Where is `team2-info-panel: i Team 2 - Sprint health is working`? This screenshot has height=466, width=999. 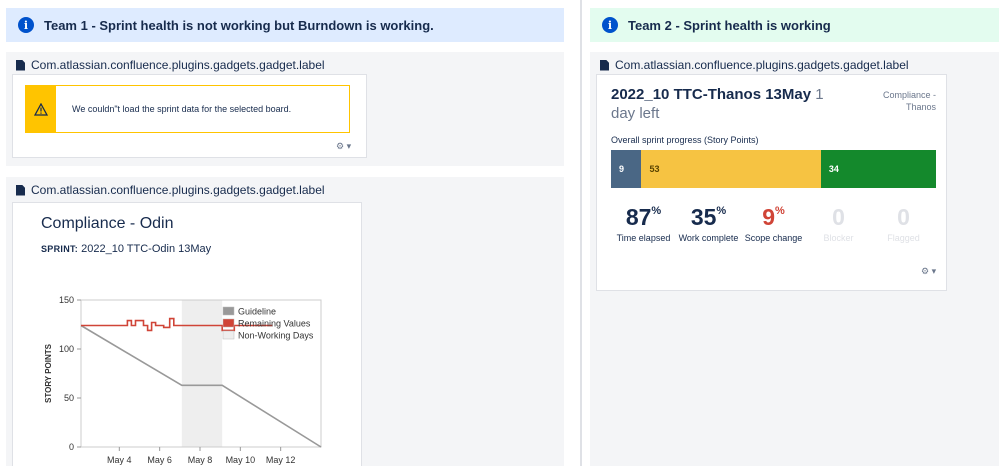
team2-info-panel: i Team 2 - Sprint health is working is located at coordinates (794, 25).